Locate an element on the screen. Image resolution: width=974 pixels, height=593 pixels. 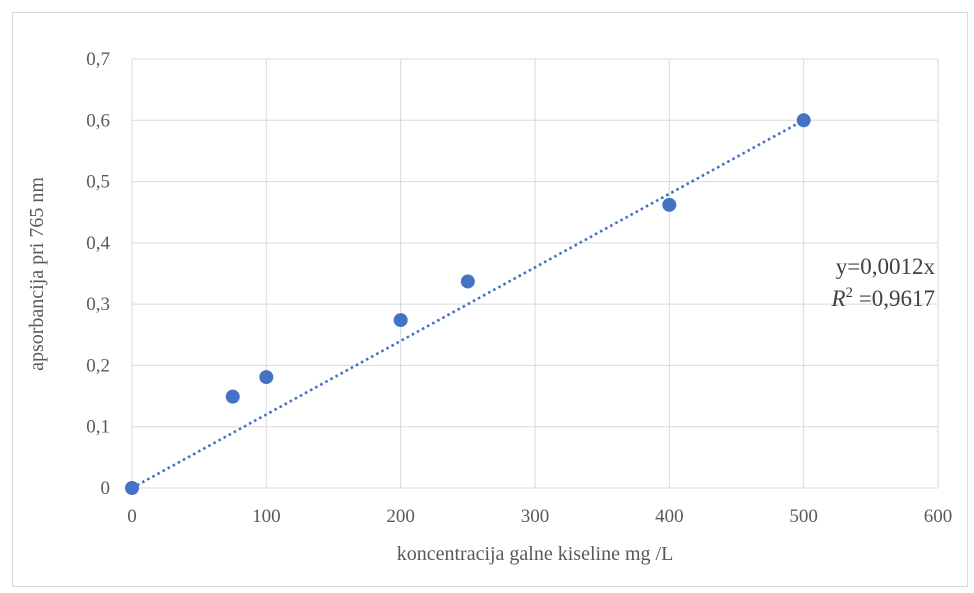
y-tick-label: 0,4 is located at coordinates (98, 243).